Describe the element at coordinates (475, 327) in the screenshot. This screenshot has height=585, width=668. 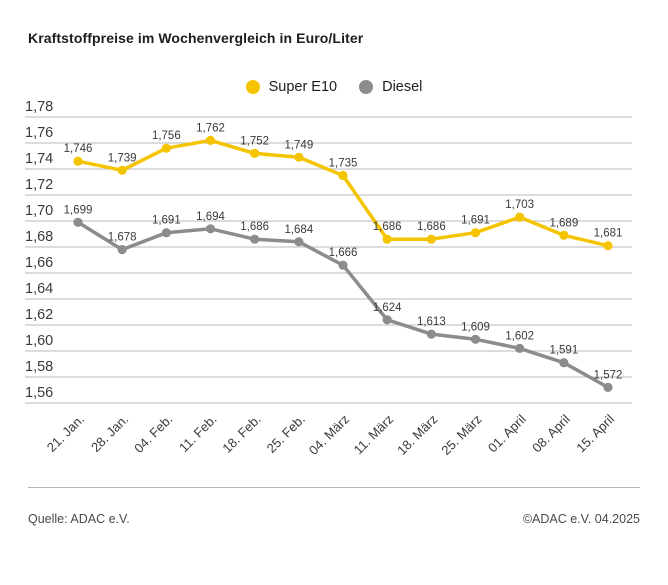
I see `data-point-label: 1,609` at that location.